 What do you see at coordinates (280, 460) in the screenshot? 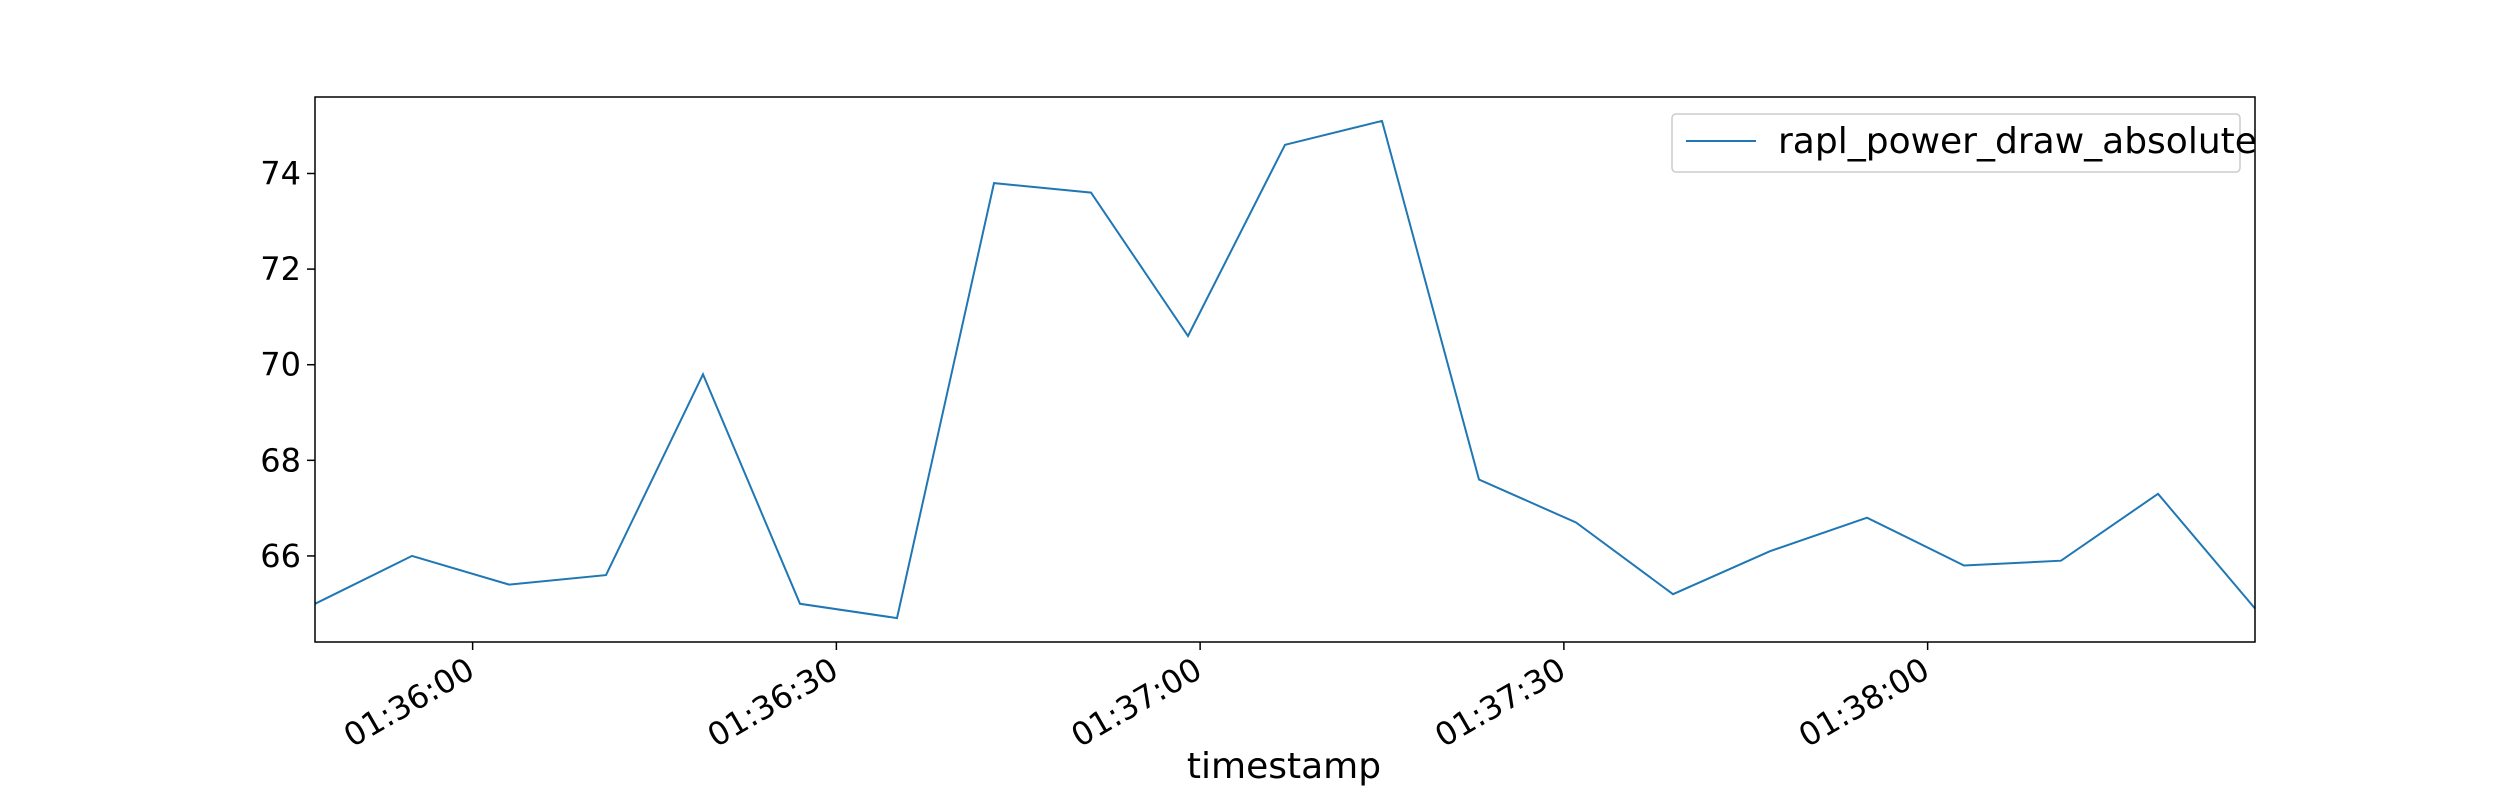
I see `y-tick-label: 68` at bounding box center [280, 460].